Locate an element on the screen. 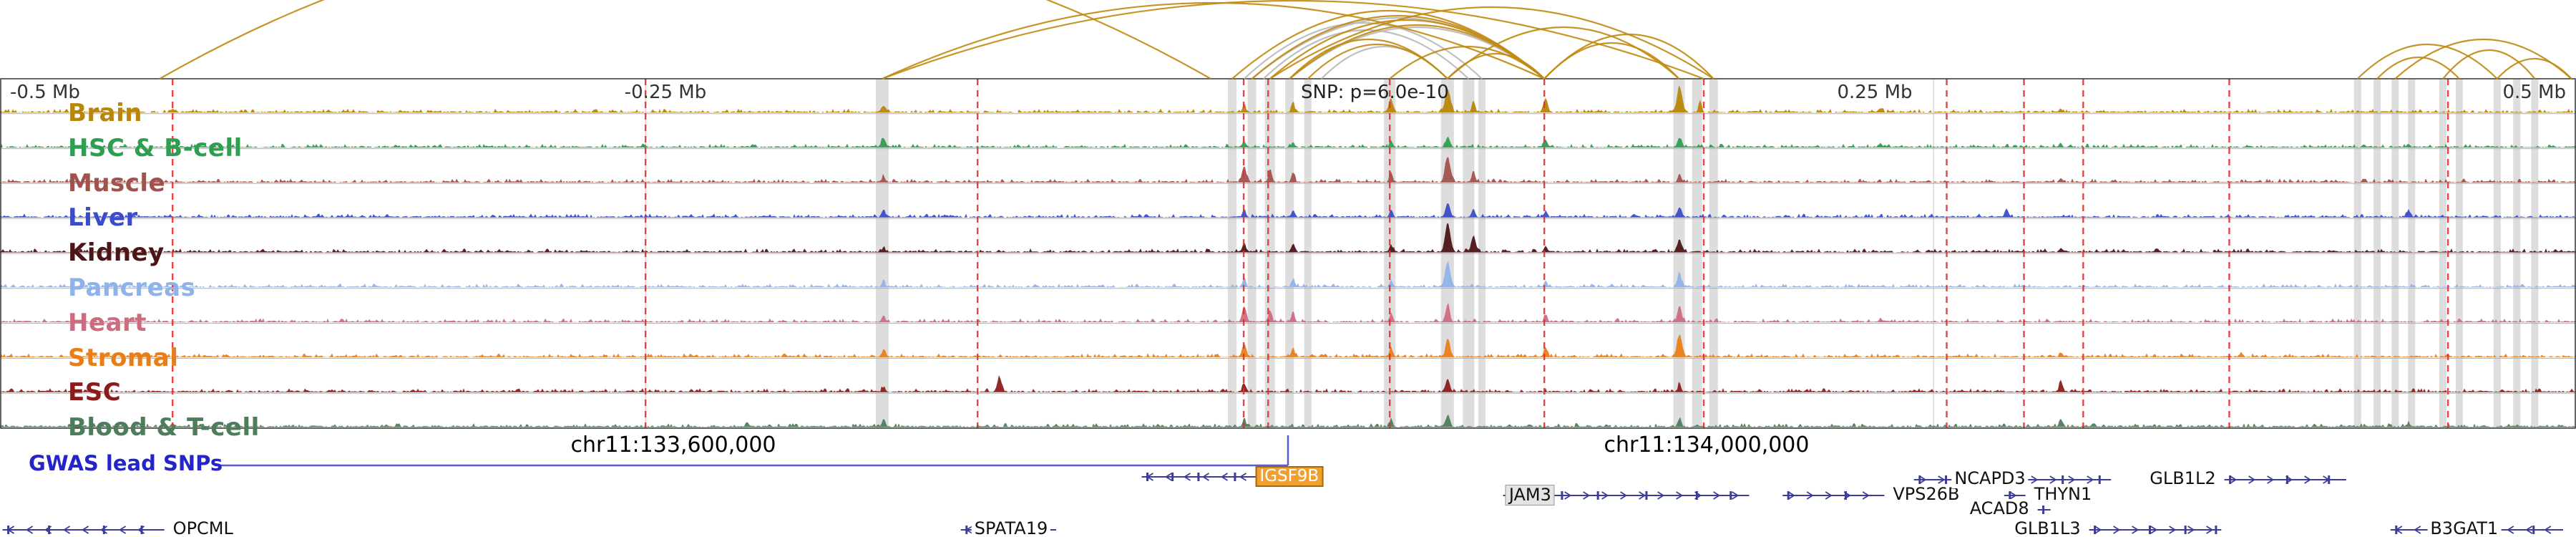  track-label-hsc-b-cell: HSC & B-cell is located at coordinates (155, 148).